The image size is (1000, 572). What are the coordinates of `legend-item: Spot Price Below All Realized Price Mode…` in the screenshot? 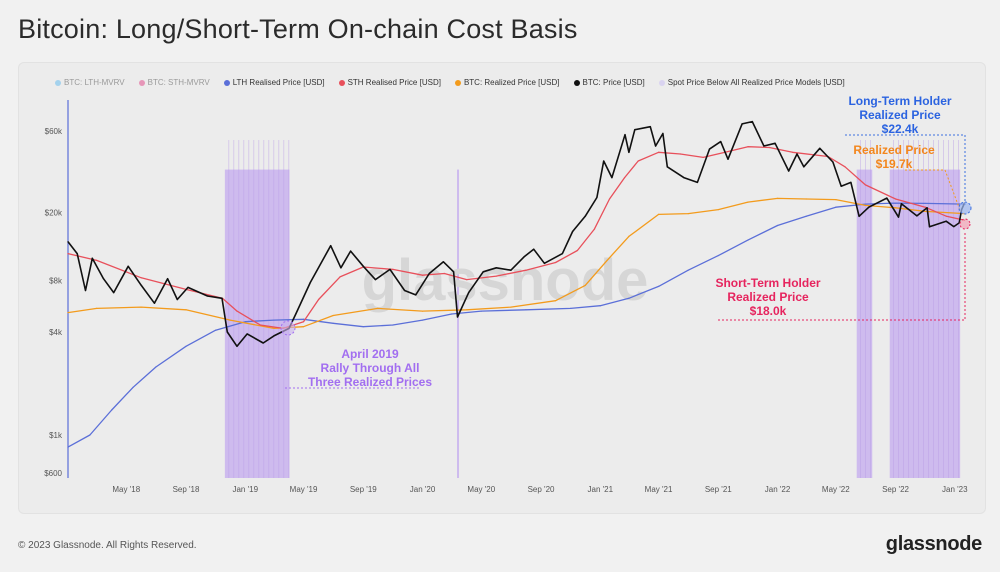 It's located at (751, 82).